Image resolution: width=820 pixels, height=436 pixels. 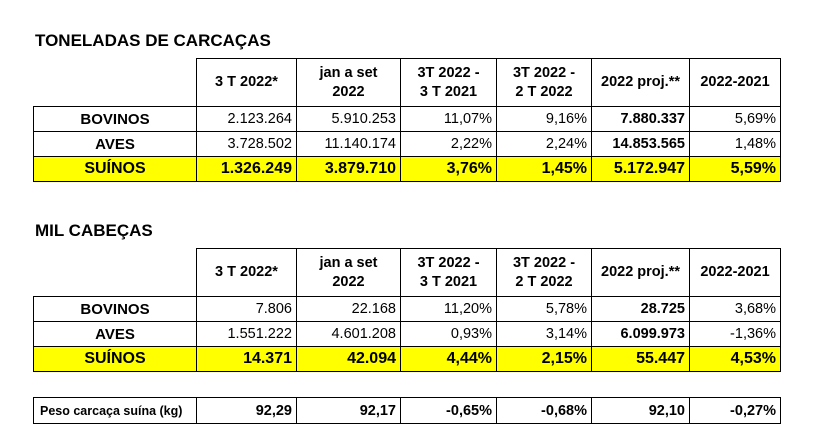 I want to click on cell: 1.551.222, so click(x=246, y=334).